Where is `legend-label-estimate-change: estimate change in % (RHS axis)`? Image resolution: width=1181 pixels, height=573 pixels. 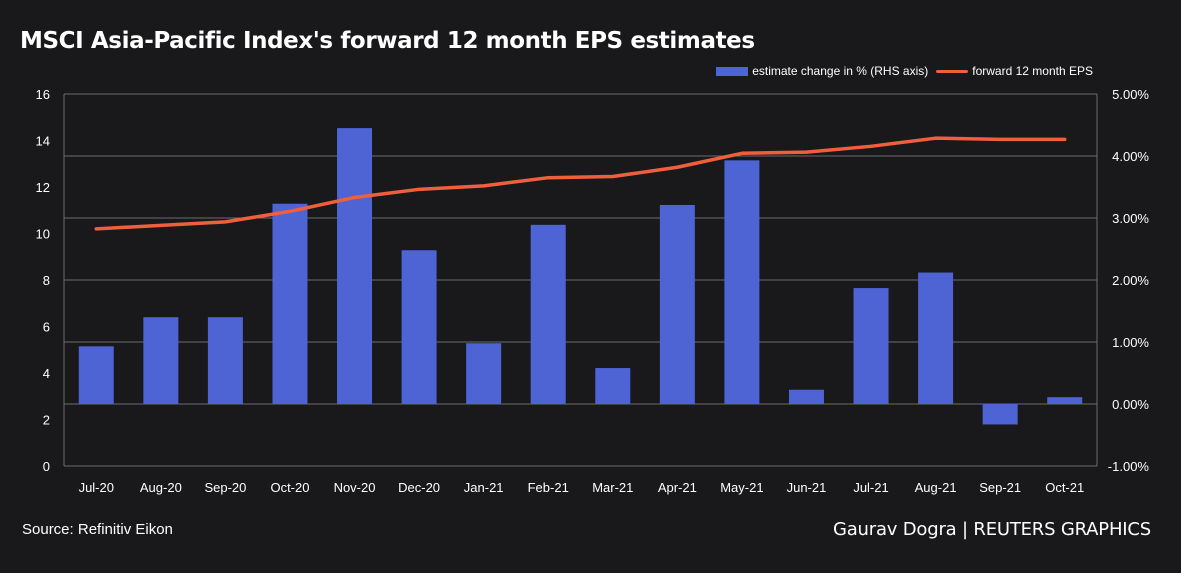 legend-label-estimate-change: estimate change in % (RHS axis) is located at coordinates (840, 71).